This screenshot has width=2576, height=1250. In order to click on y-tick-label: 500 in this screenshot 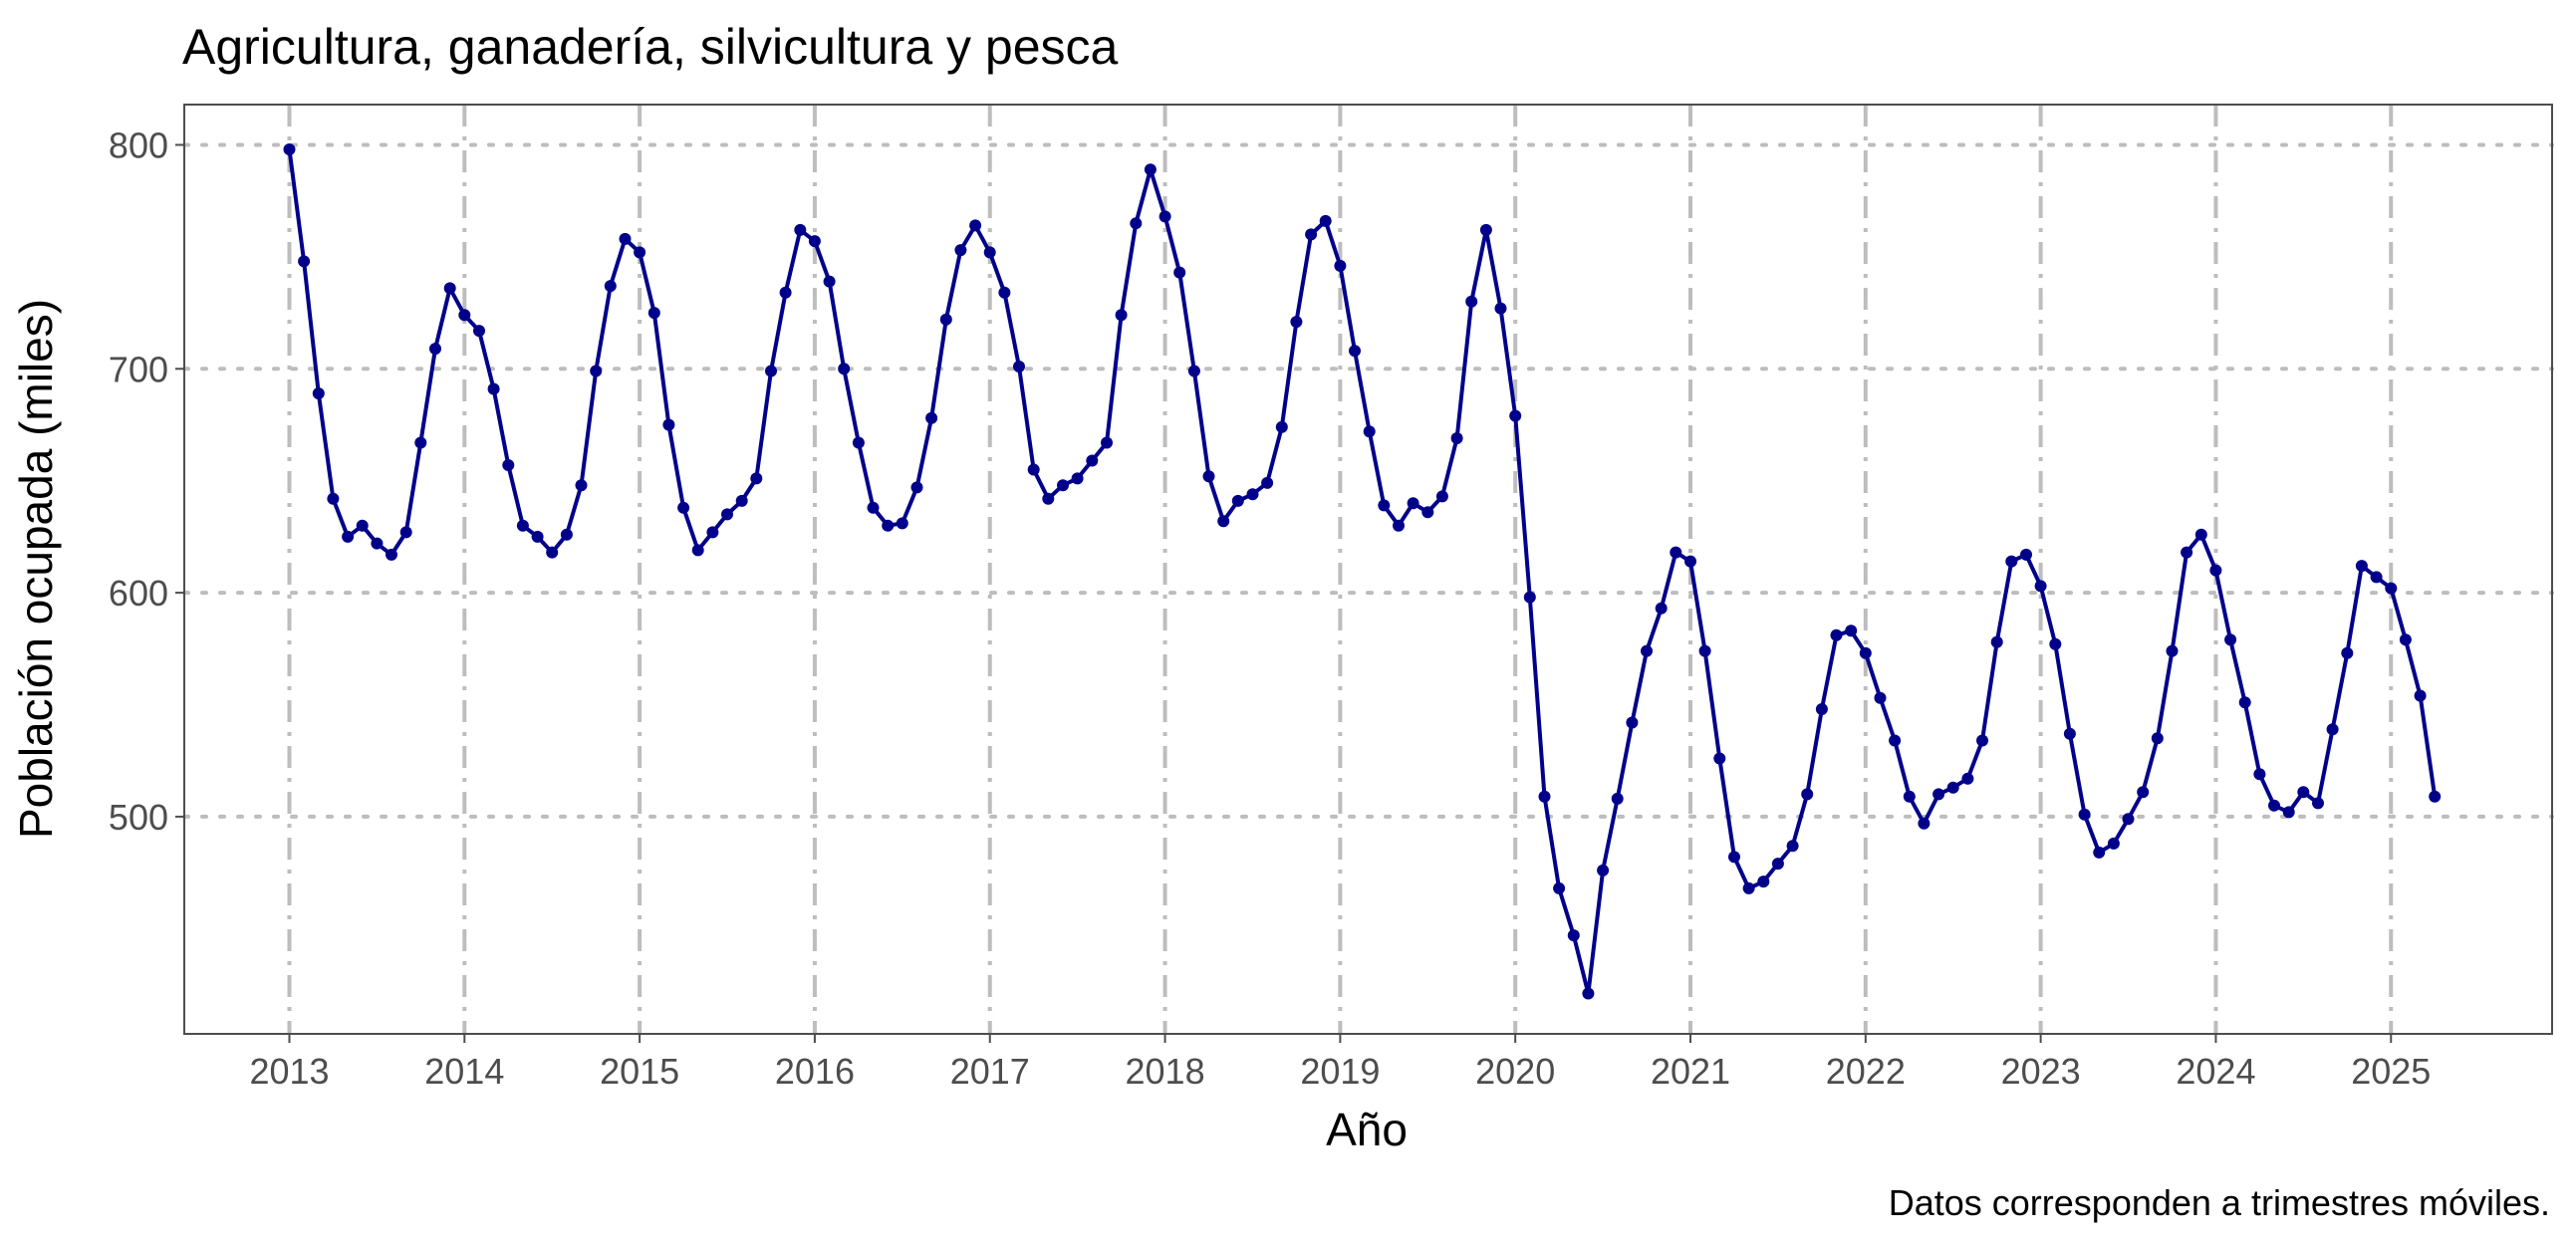, I will do `click(138, 817)`.